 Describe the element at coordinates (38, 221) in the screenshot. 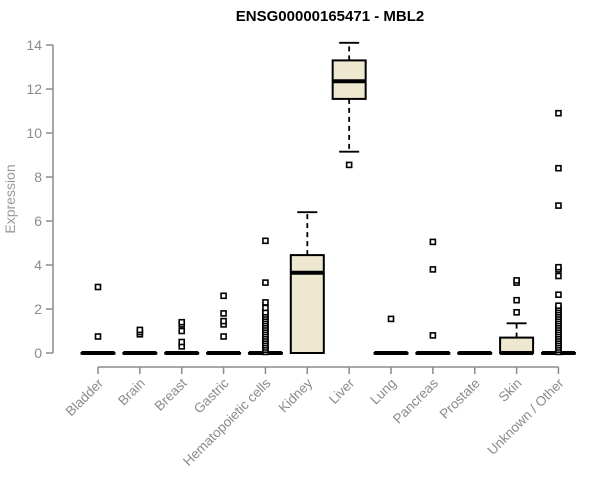

I see `y-tick-label: 6` at that location.